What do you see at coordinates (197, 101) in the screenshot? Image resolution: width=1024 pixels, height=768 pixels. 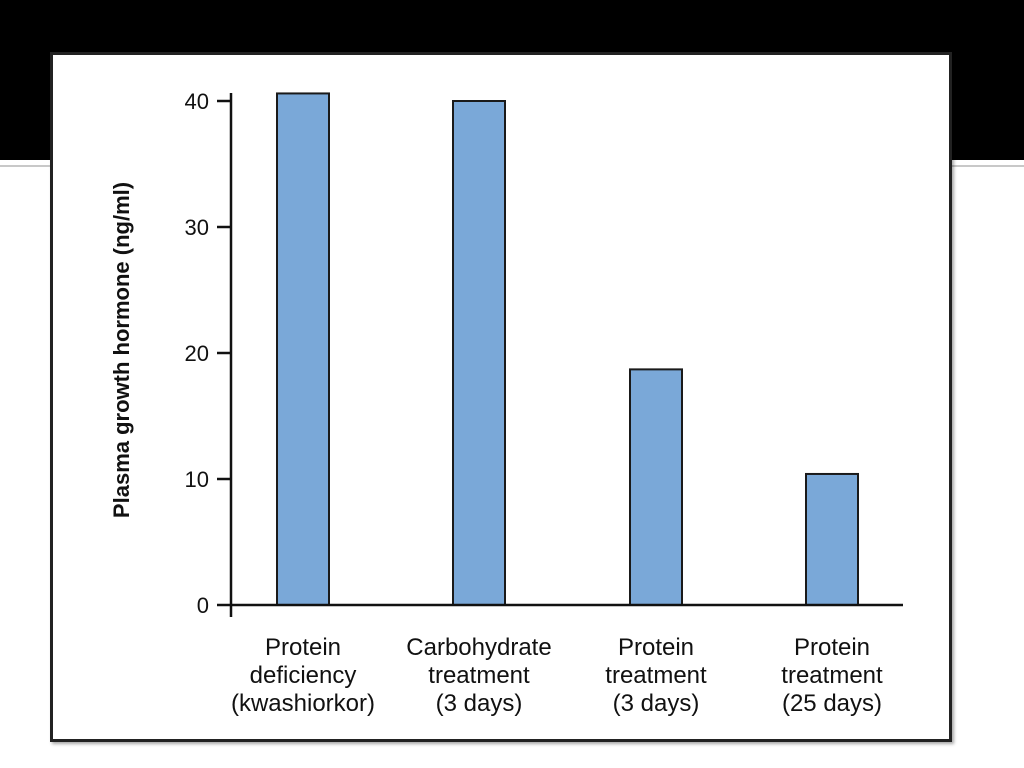 I see `y-tick-label-40: 40` at bounding box center [197, 101].